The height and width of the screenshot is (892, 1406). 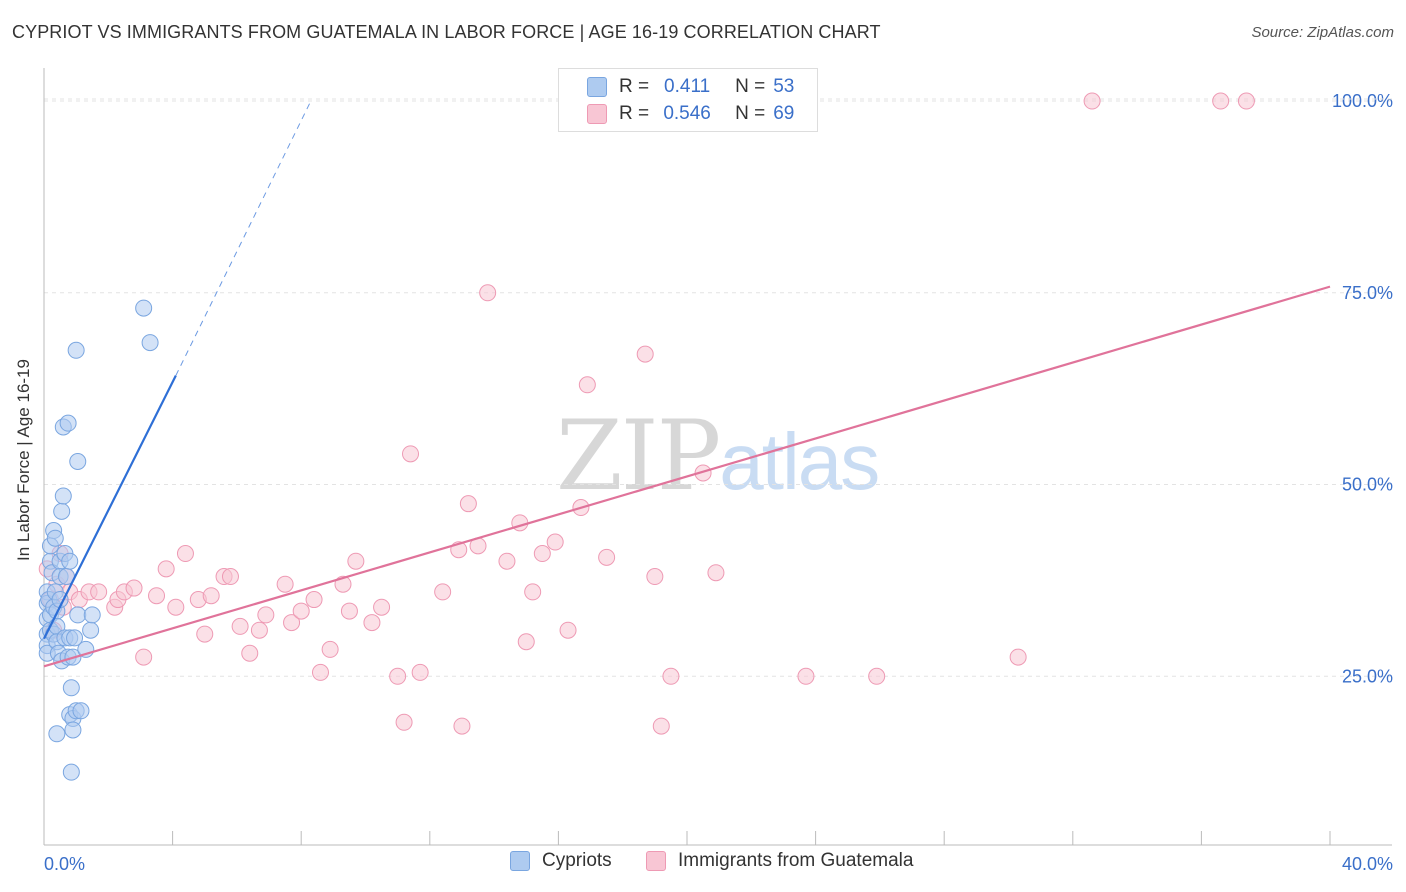 I want to click on y-tick-label: 25.0%, so click(x=1367, y=676).